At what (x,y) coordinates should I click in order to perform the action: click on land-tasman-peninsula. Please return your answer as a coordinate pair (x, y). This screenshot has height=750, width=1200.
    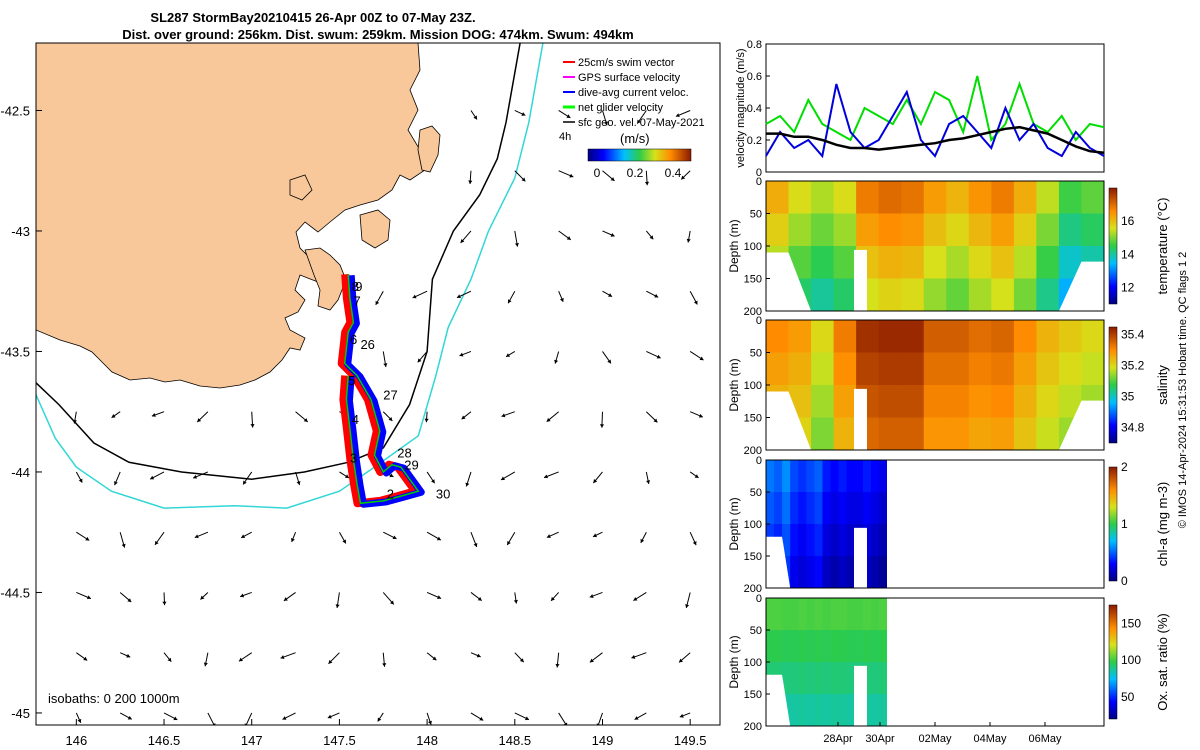
    Looking at the image, I should click on (325, 279).